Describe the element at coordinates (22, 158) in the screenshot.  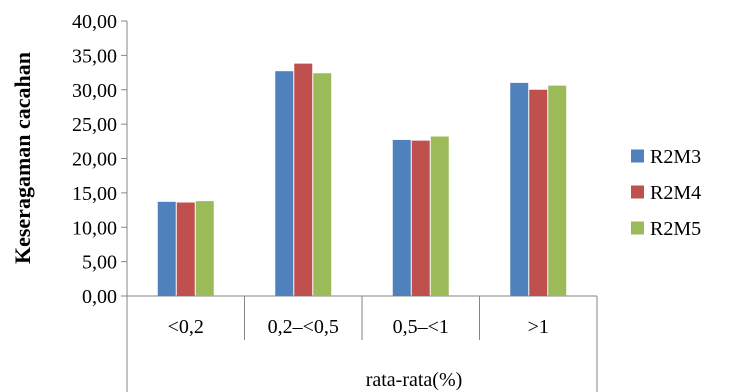
I see `y-axis-label: Keseragaman cacahan` at that location.